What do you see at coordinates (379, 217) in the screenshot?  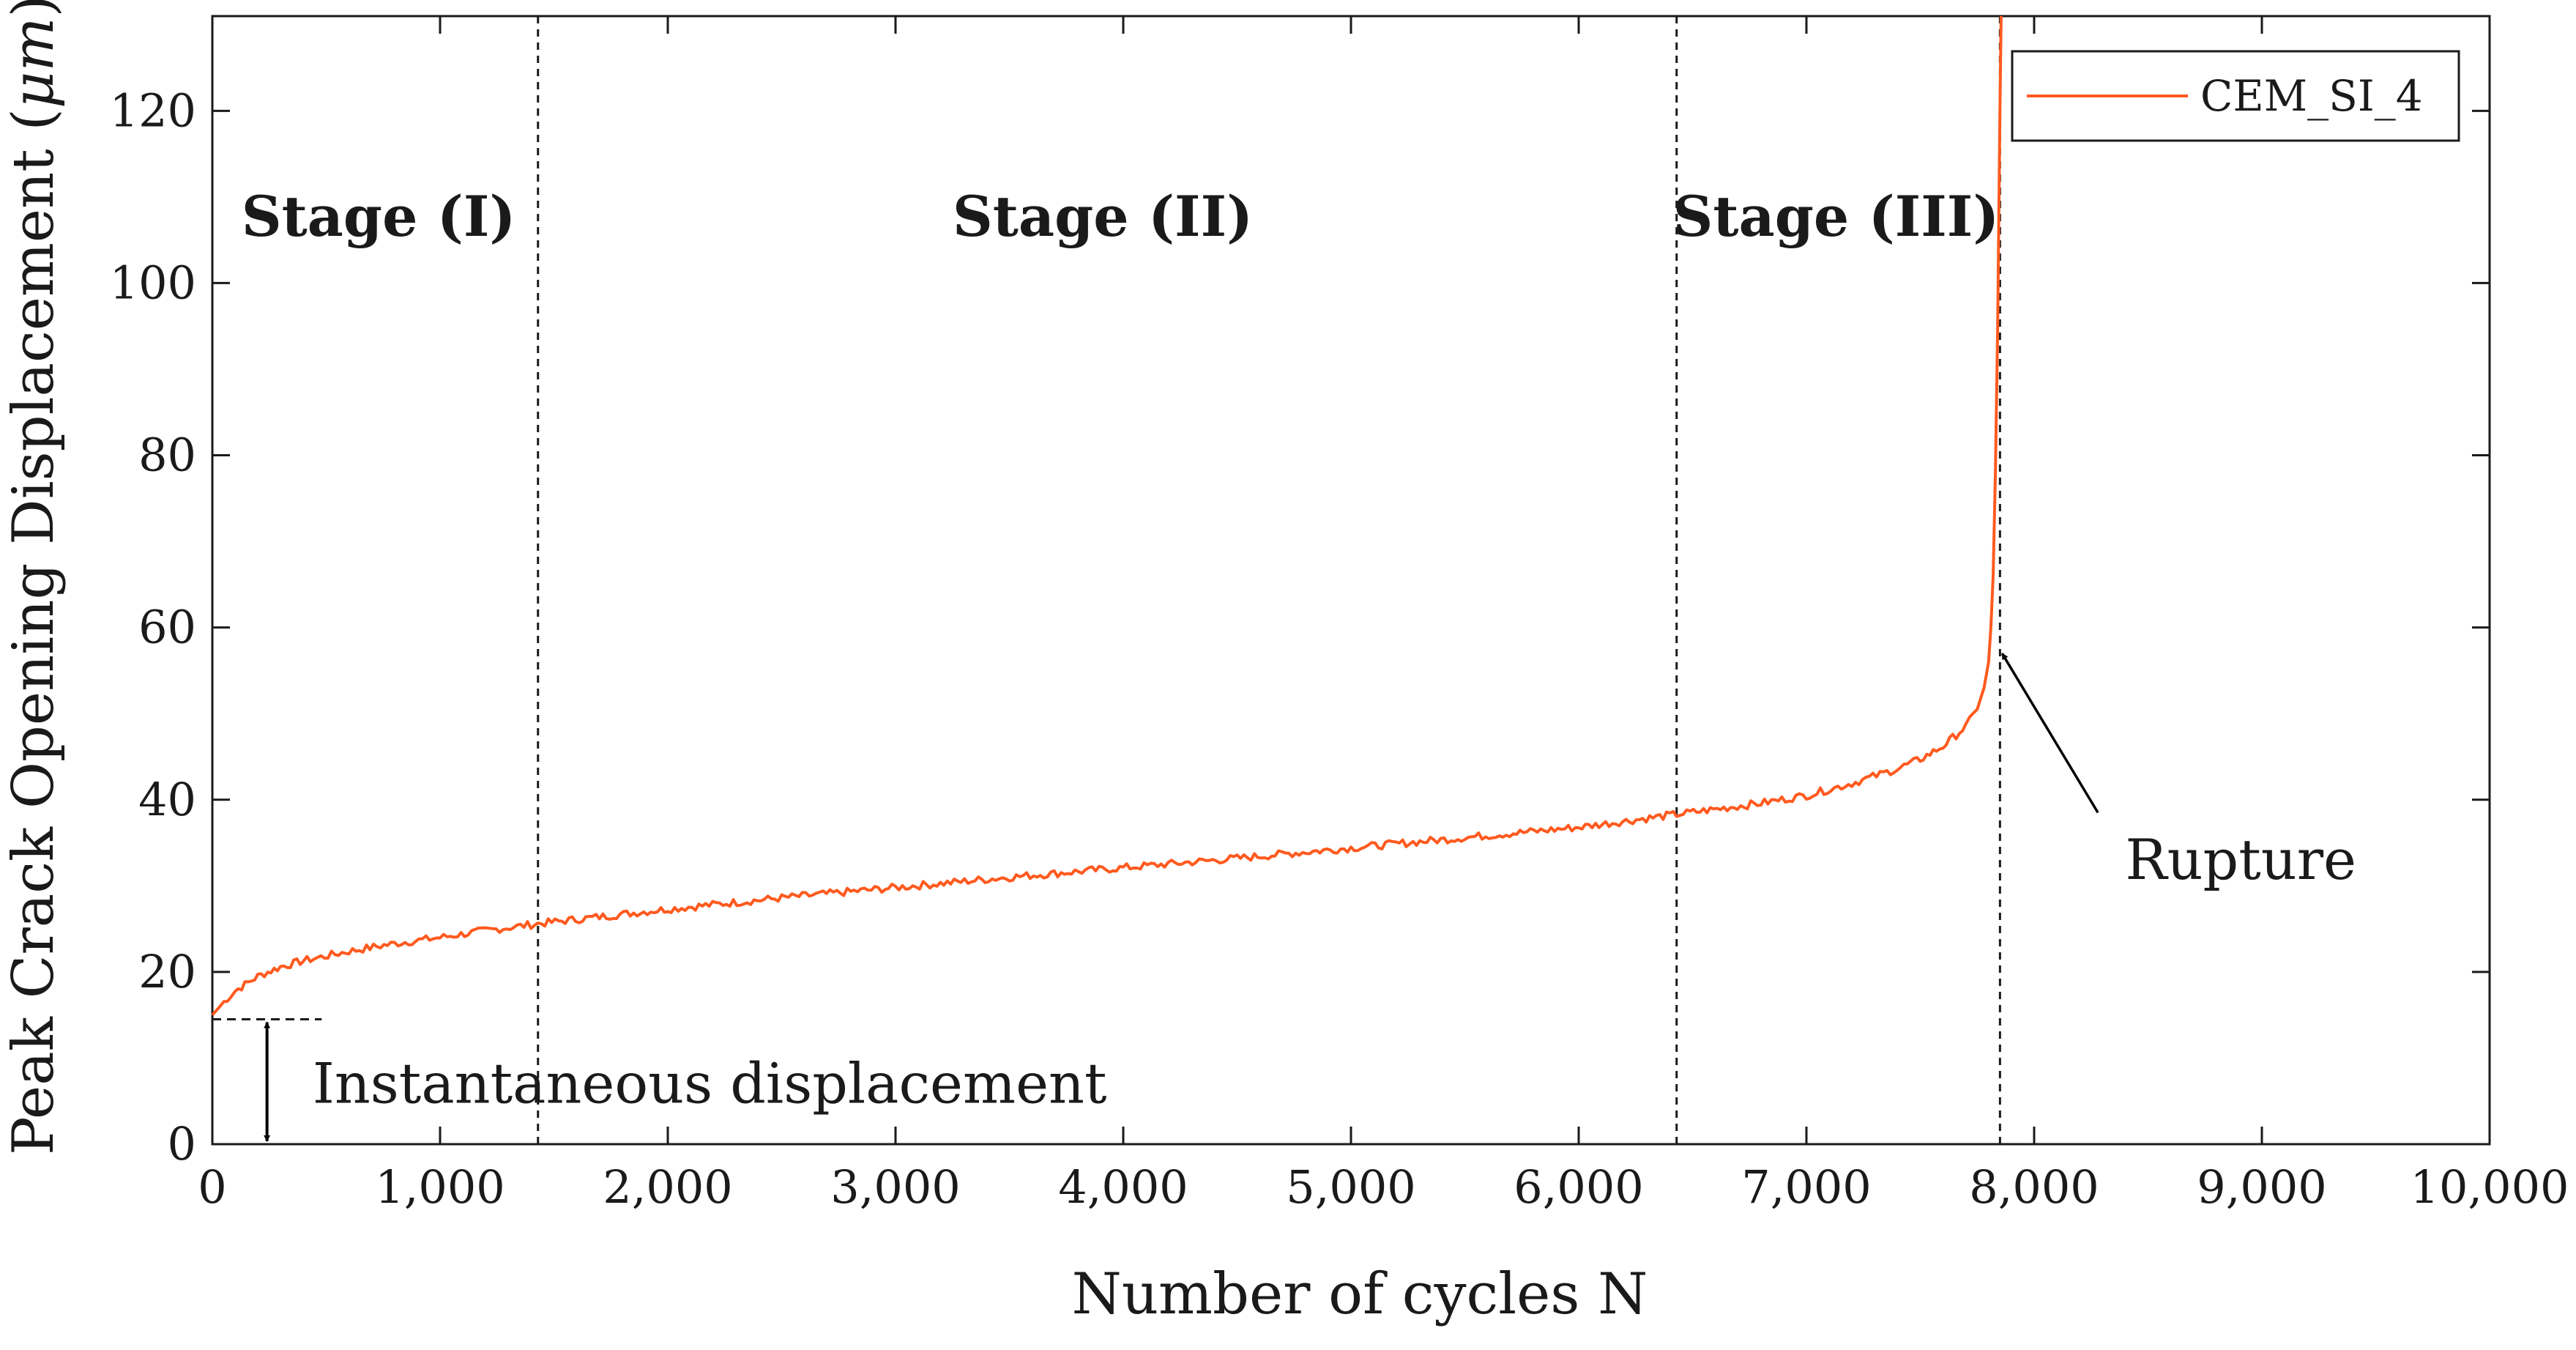 I see `stage-label: Stage (I)` at bounding box center [379, 217].